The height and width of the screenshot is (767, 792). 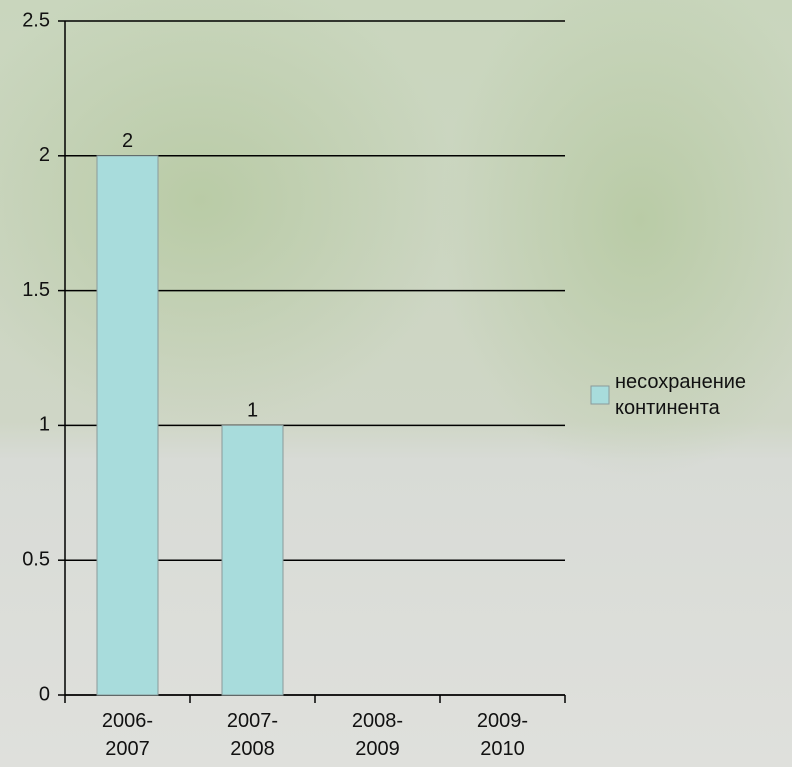 I want to click on legend-swatch, so click(x=600, y=395).